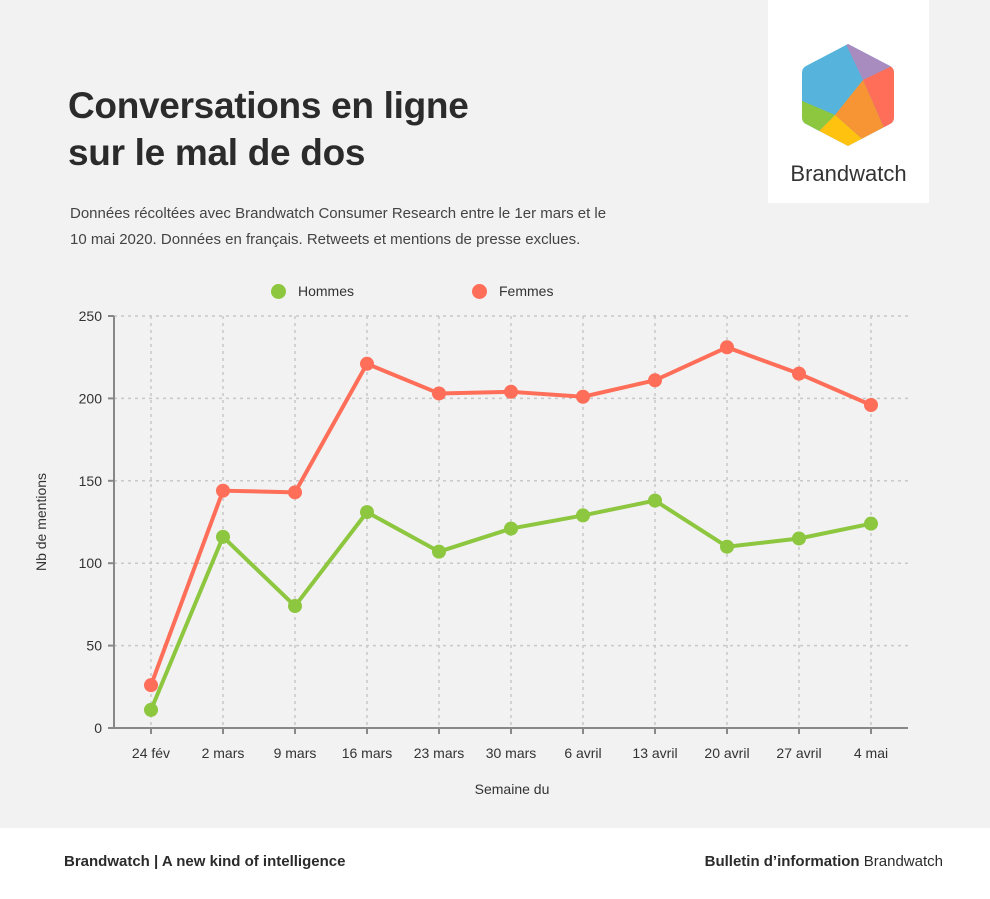  Describe the element at coordinates (41, 522) in the screenshot. I see `y-axis-title: Nb de mentions` at that location.